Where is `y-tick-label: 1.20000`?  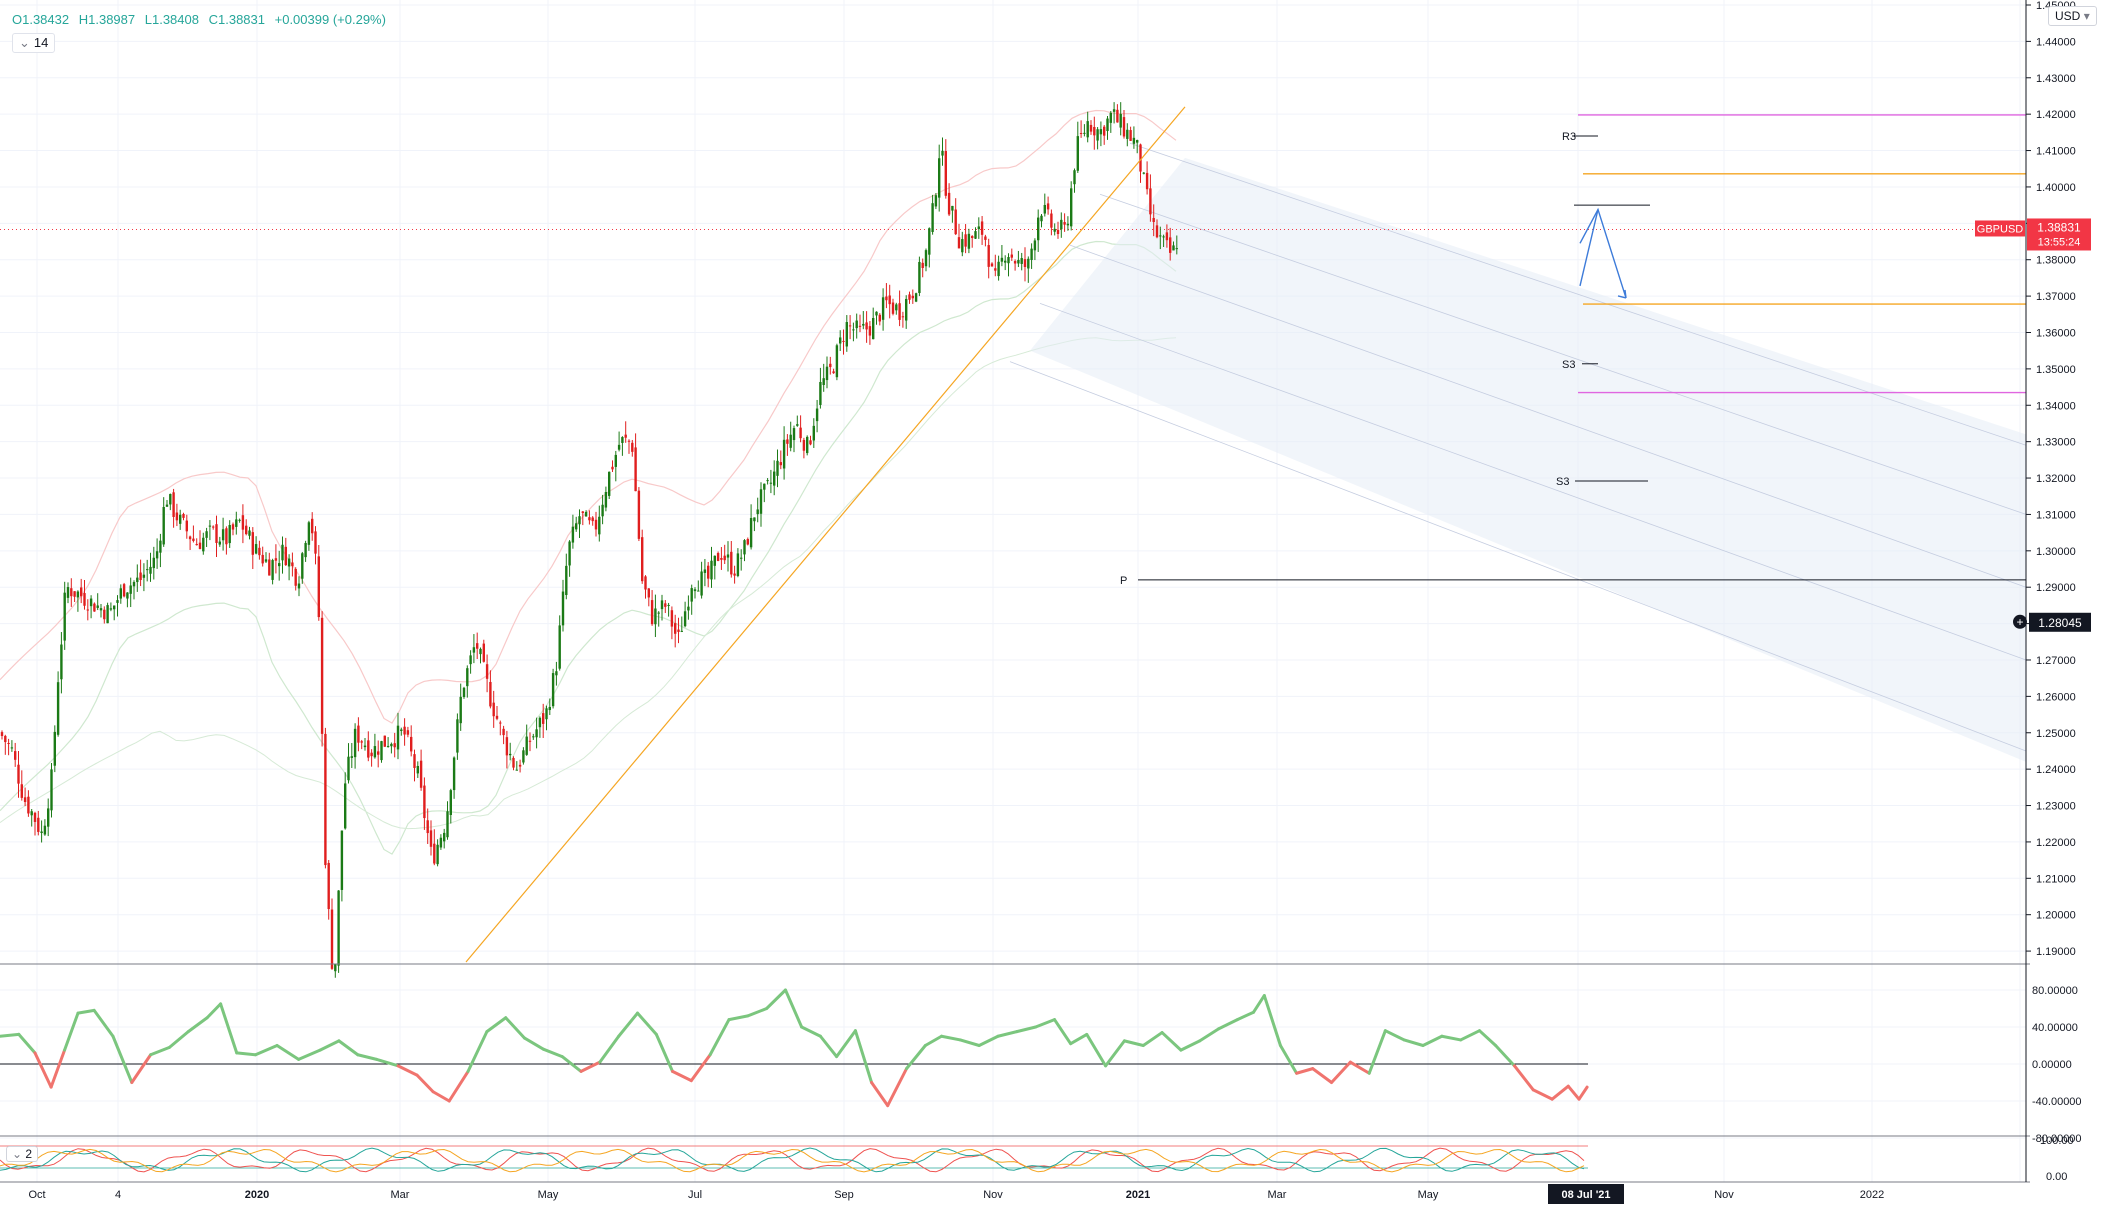
y-tick-label: 1.20000 is located at coordinates (2056, 916).